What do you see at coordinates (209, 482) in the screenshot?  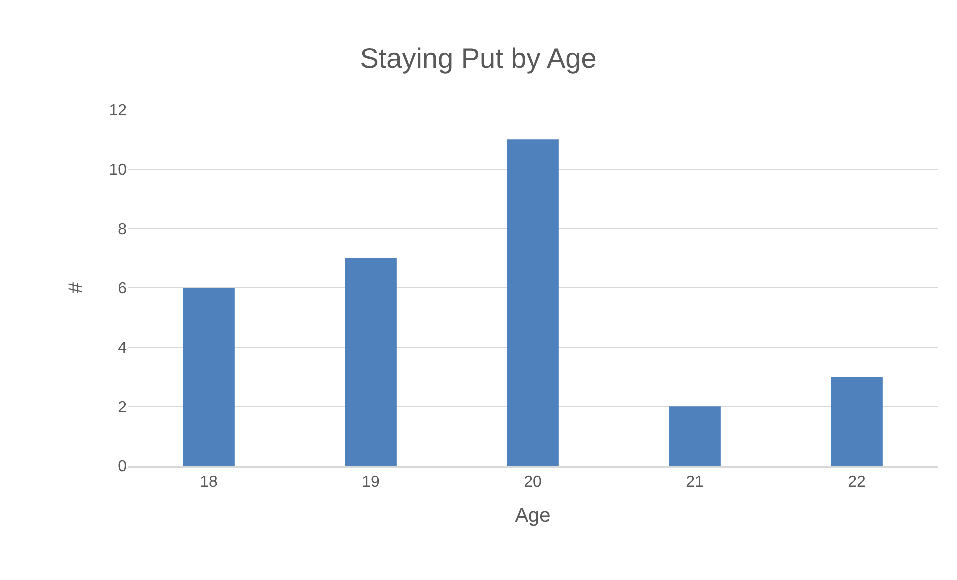 I see `x-tick-label: 18` at bounding box center [209, 482].